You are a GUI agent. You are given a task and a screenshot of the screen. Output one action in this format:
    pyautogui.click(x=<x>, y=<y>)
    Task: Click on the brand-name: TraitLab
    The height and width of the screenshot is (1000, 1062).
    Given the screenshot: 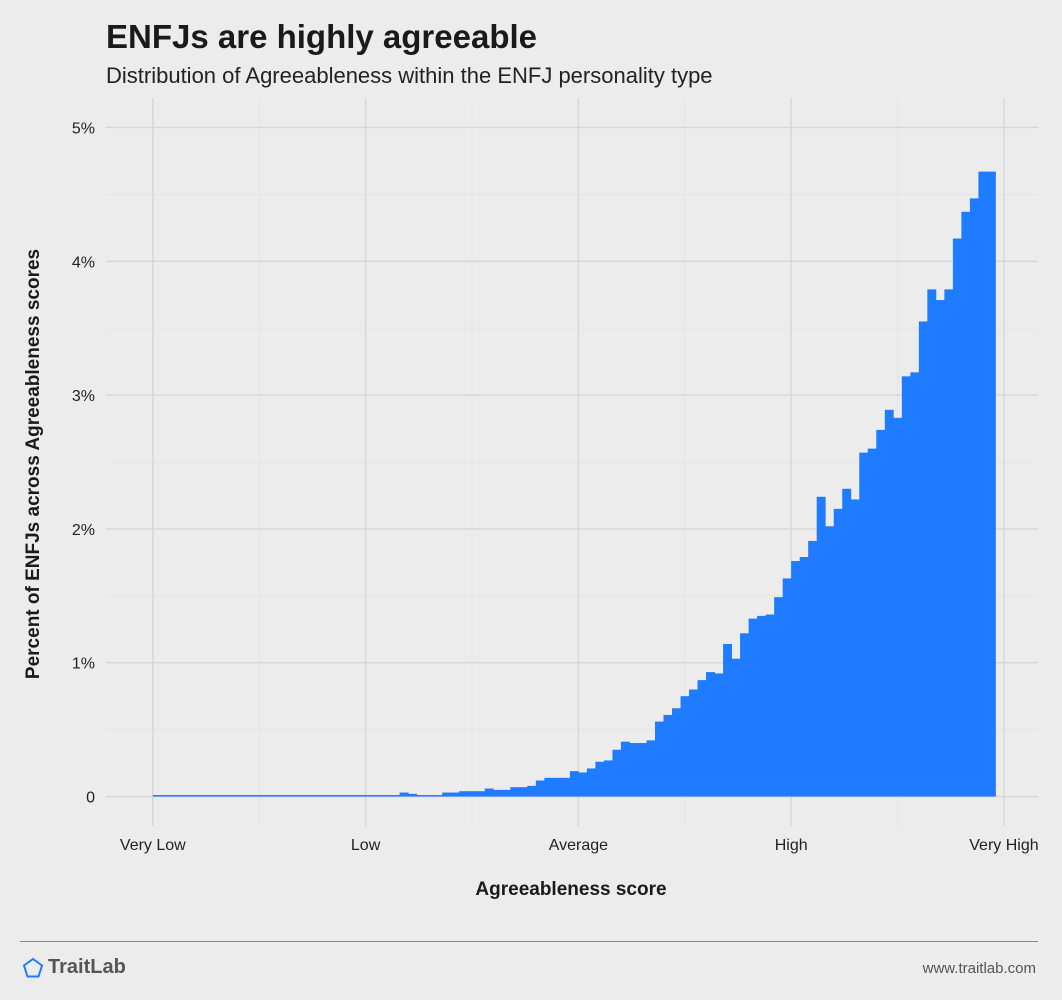 What is the action you would take?
    pyautogui.click(x=87, y=967)
    